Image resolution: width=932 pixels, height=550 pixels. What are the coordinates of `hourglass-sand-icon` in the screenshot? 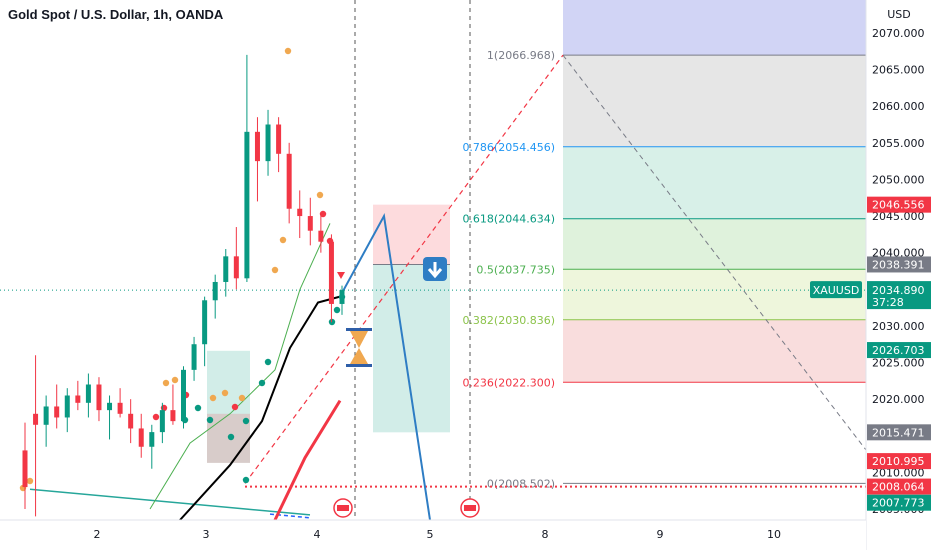 It's located at (359, 347).